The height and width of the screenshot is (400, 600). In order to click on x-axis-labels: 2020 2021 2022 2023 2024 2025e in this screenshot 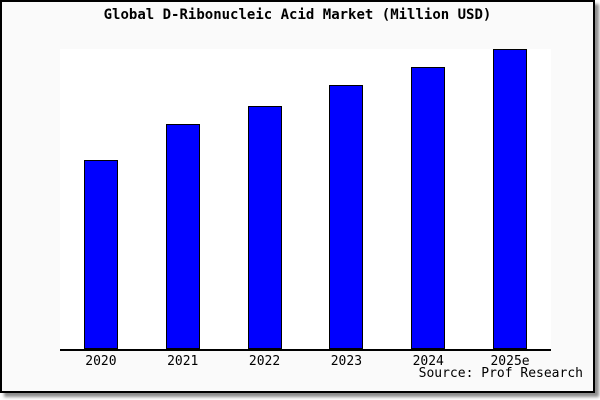, I will do `click(305, 361)`.